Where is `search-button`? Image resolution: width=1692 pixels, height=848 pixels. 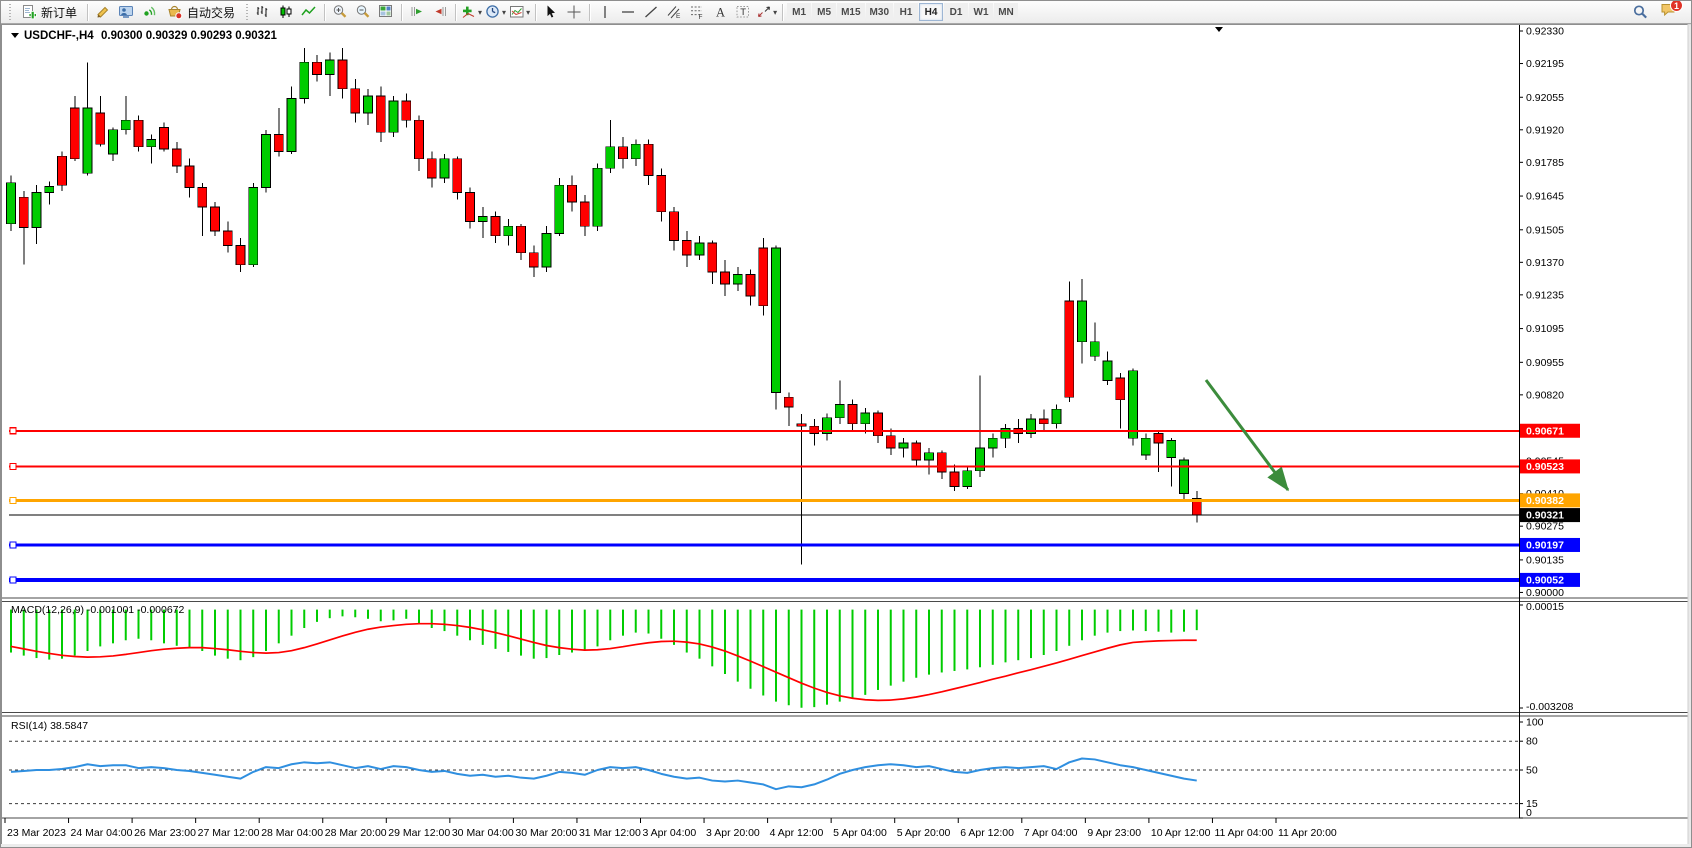
search-button is located at coordinates (1640, 12).